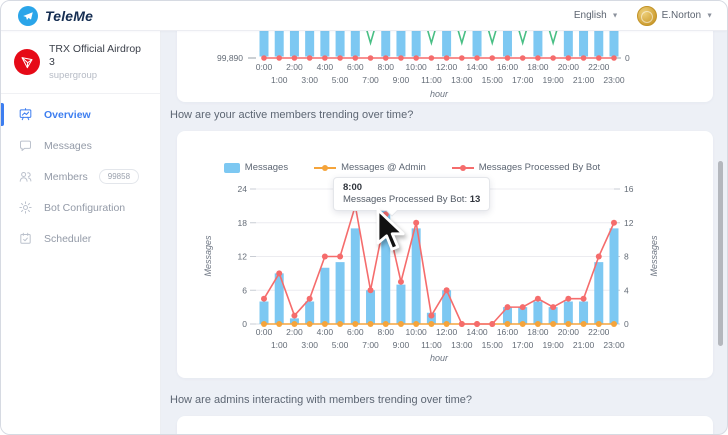  I want to click on svg-text: 19:00, so click(553, 80).